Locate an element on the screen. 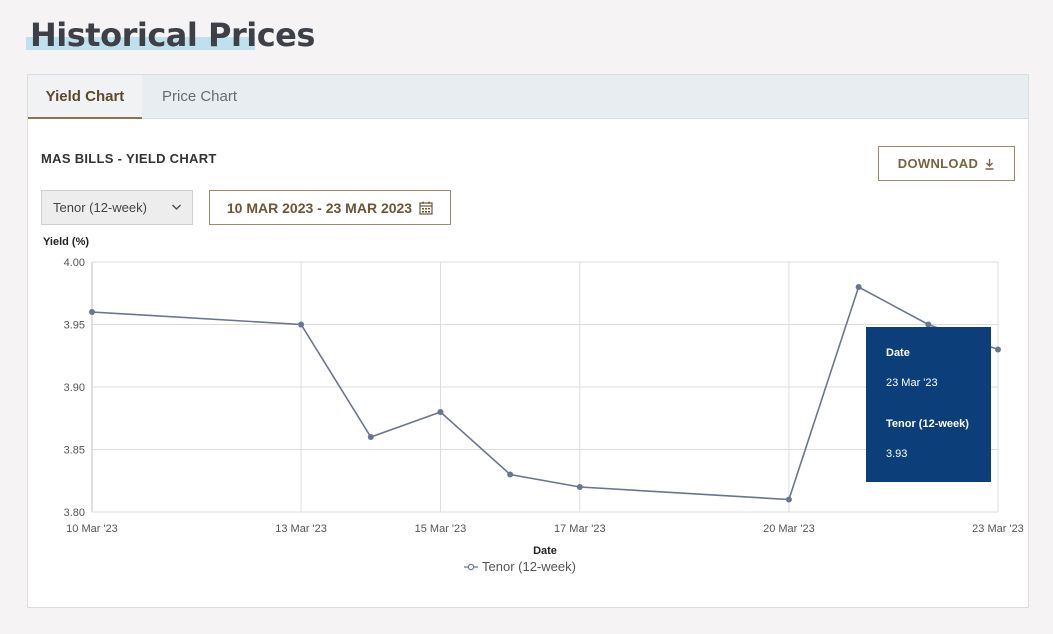  download-button: DOWNLOAD is located at coordinates (946, 163).